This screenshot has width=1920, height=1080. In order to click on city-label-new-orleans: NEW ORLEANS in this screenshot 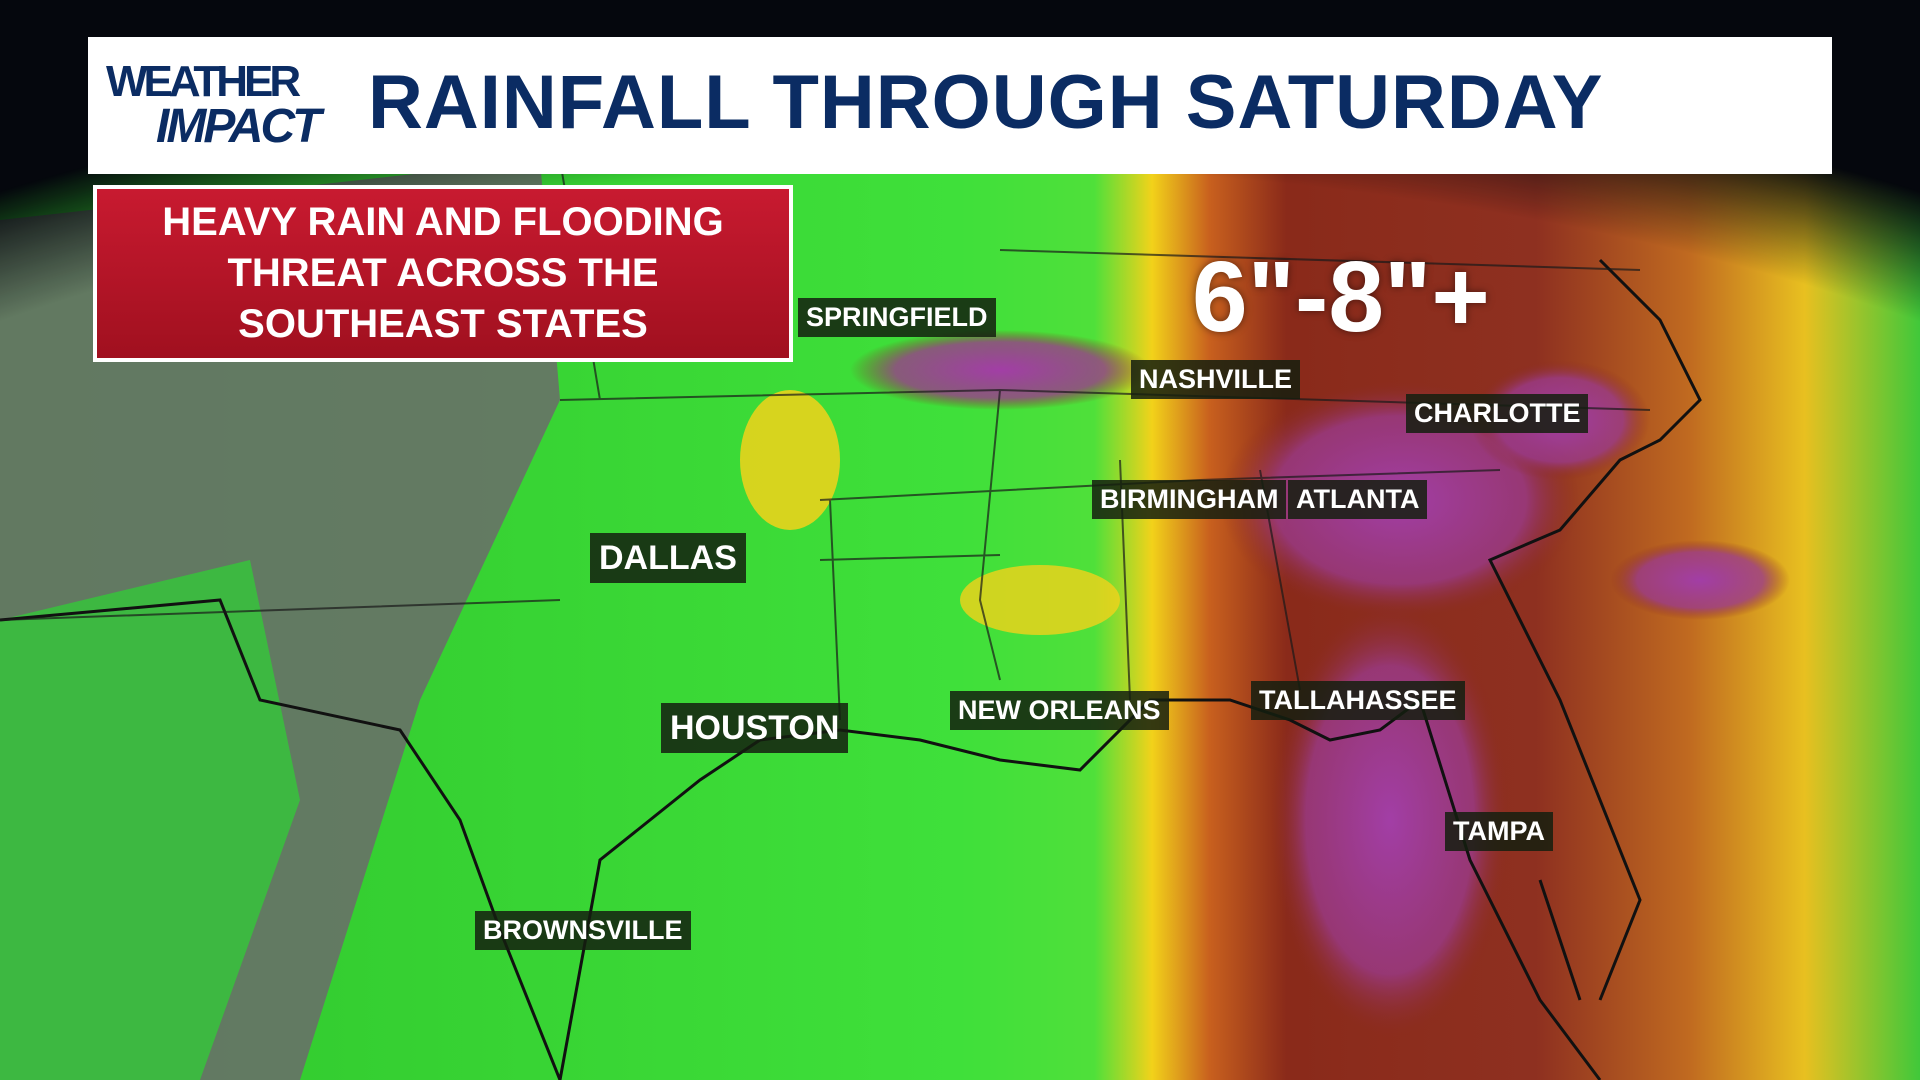, I will do `click(1059, 710)`.